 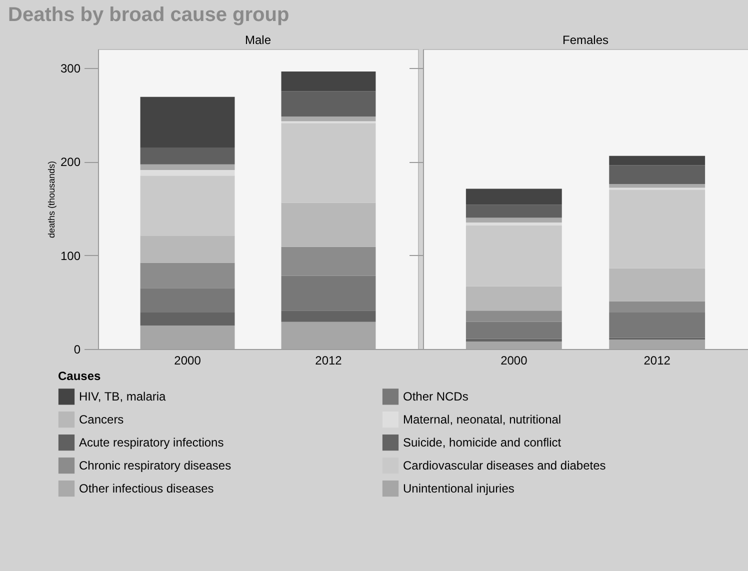 I want to click on y-axis-title: deaths (thousands), so click(x=51, y=199).